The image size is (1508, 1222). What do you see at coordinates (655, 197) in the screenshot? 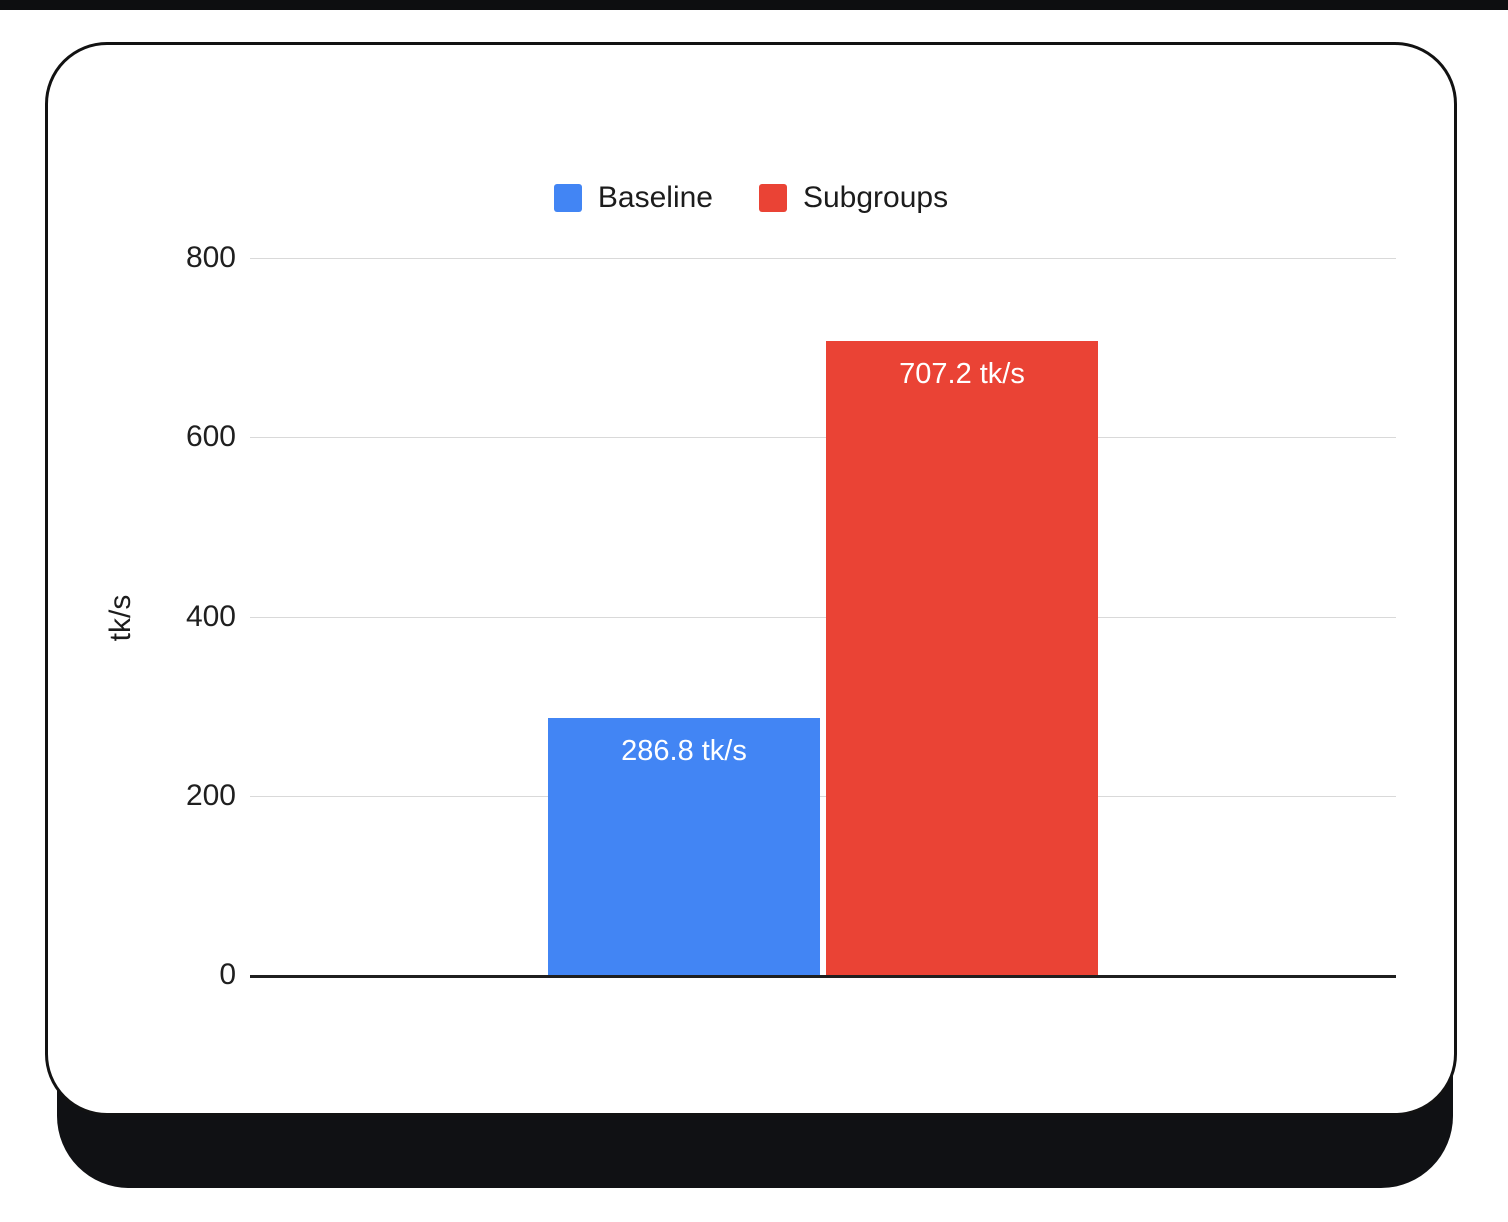
I see `legend-label: Baseline` at bounding box center [655, 197].